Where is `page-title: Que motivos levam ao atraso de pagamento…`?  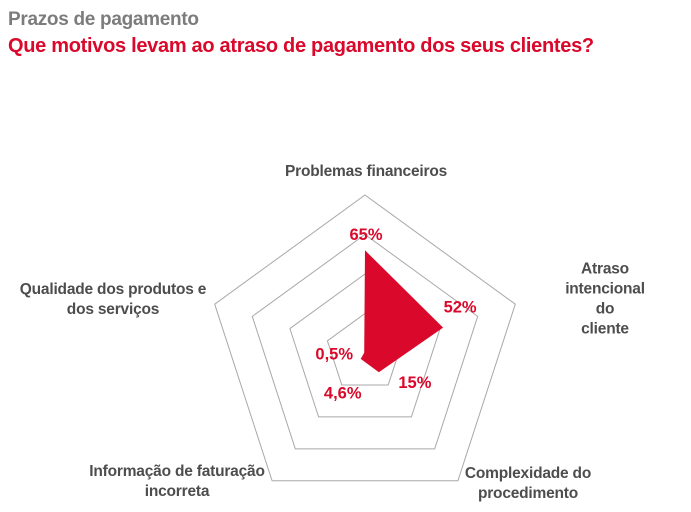
page-title: Que motivos levam ao atraso de pagamento… is located at coordinates (301, 46).